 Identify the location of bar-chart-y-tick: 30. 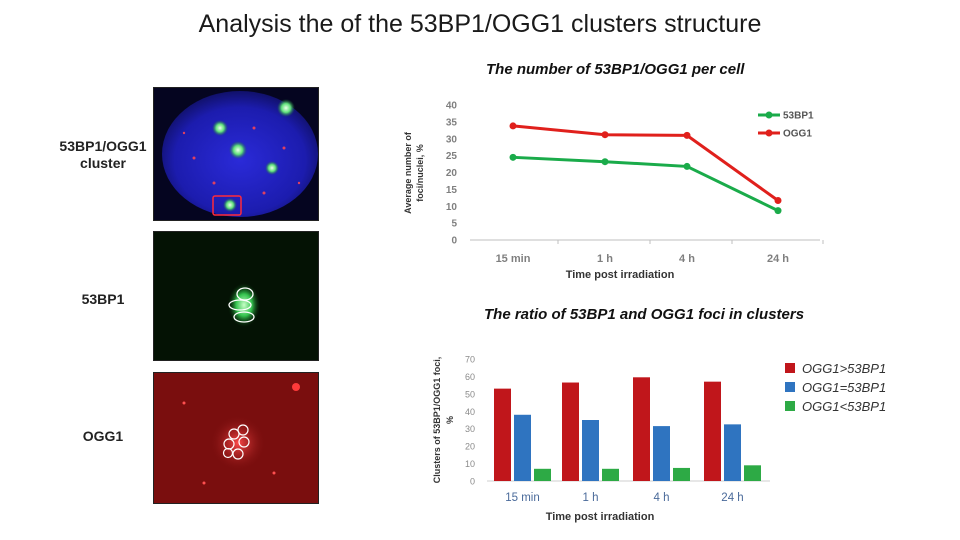
(470, 429).